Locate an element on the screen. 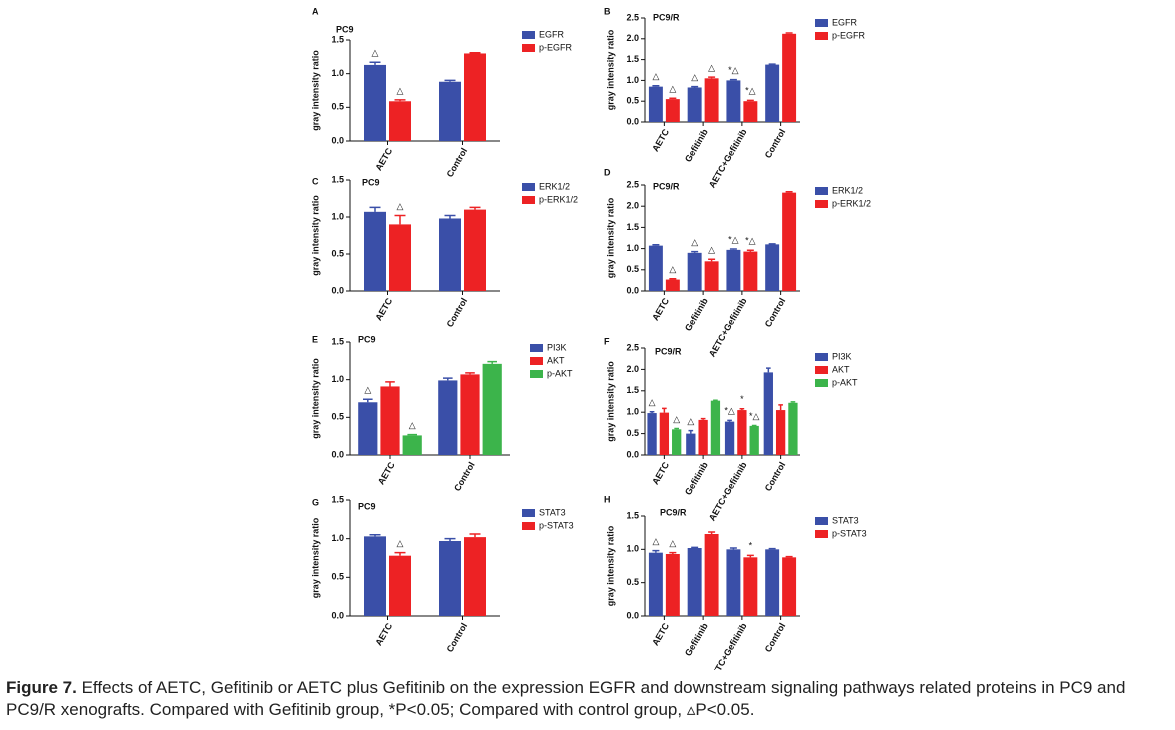 Image resolution: width=1175 pixels, height=730 pixels. legend-label: EGFR is located at coordinates (845, 22).